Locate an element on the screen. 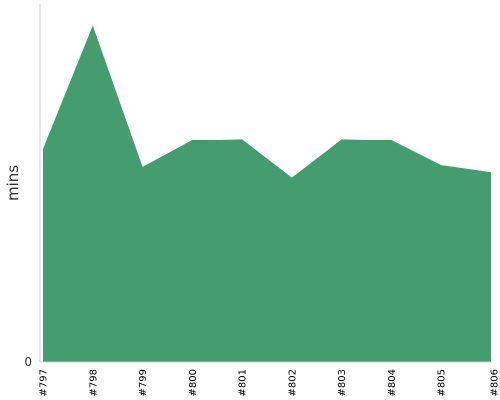  x-tick-label: #803 is located at coordinates (342, 382).